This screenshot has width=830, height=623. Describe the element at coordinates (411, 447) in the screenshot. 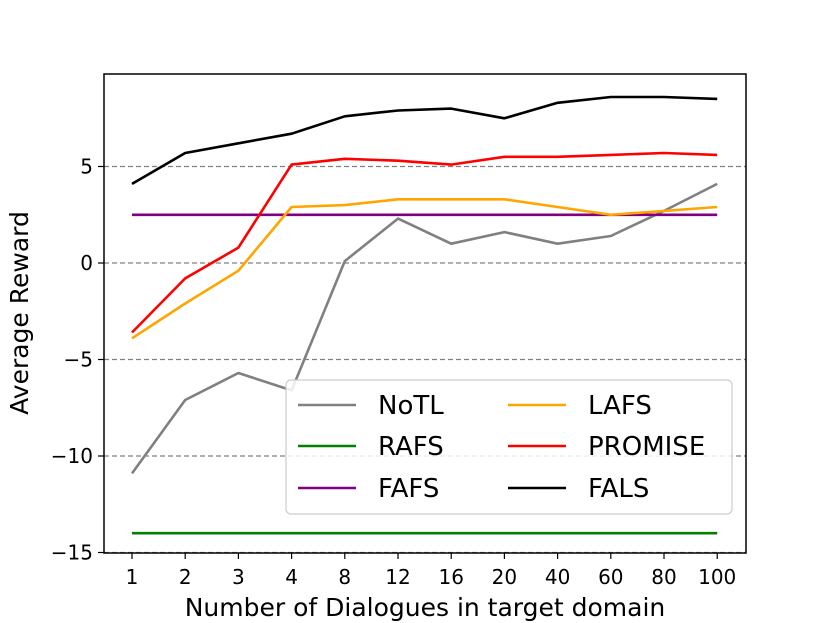

I see `legend-label-rafs: RAFS` at that location.